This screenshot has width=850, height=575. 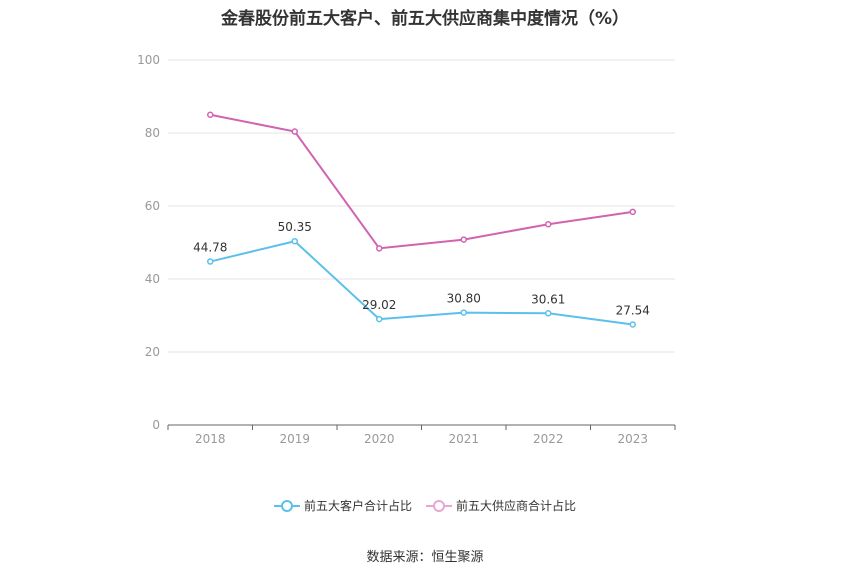 I want to click on data-labels: 44.78 50.35 29.02 30.80 30.61 27.54, so click(x=421, y=268).